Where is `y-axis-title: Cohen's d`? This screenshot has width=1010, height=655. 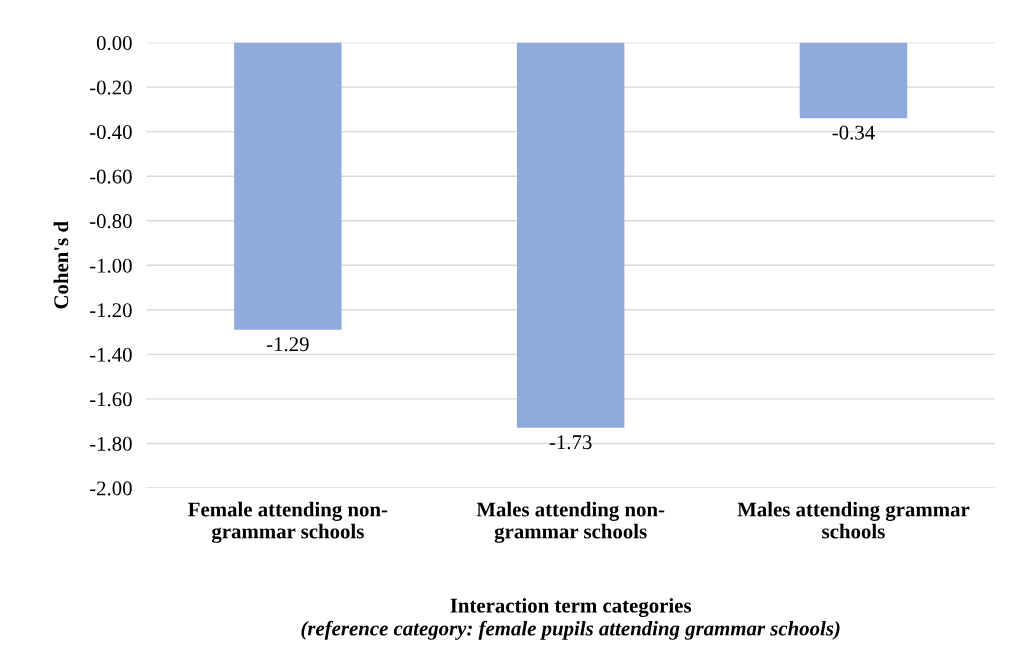 y-axis-title: Cohen's d is located at coordinates (61, 265).